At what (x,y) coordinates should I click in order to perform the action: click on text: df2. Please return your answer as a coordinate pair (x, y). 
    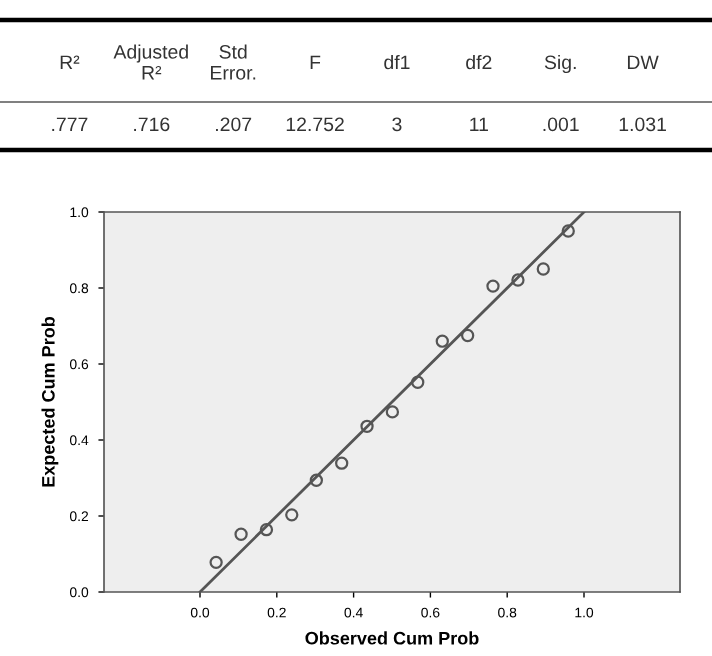
    Looking at the image, I should click on (479, 62).